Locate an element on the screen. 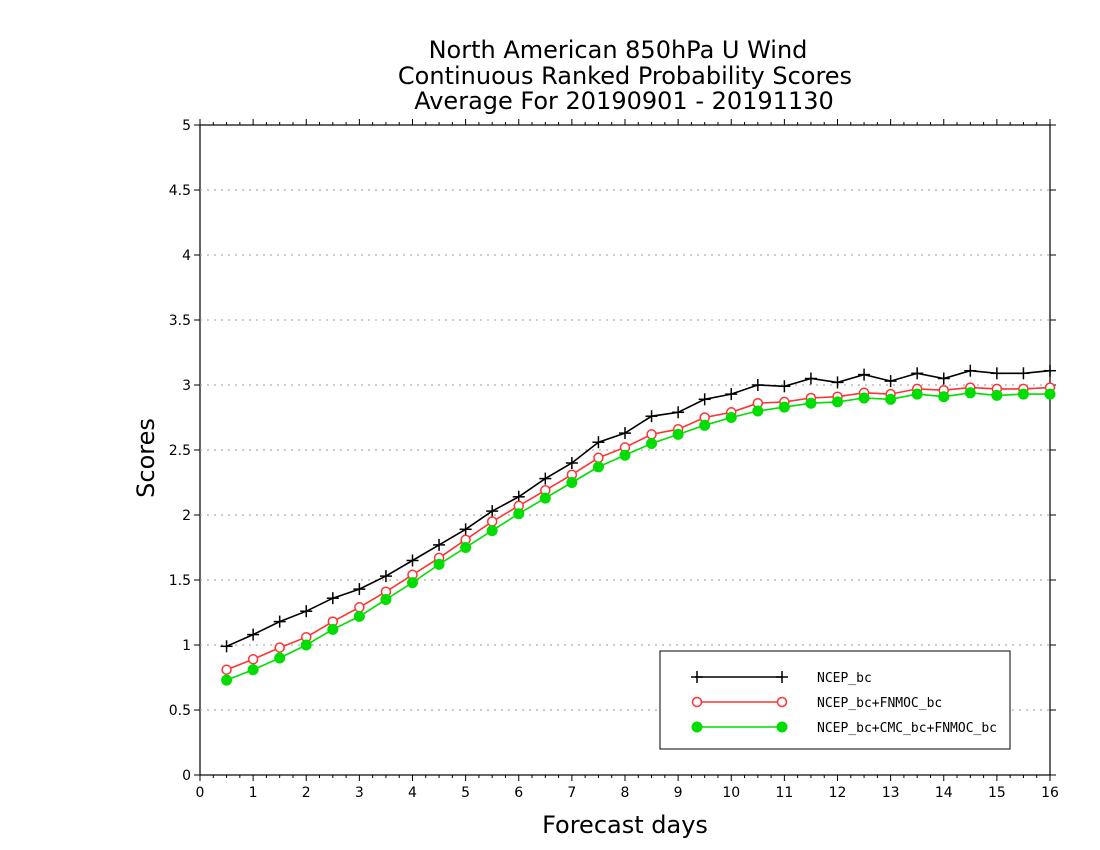 The height and width of the screenshot is (850, 1100). x-tick-label: 2 is located at coordinates (306, 793).